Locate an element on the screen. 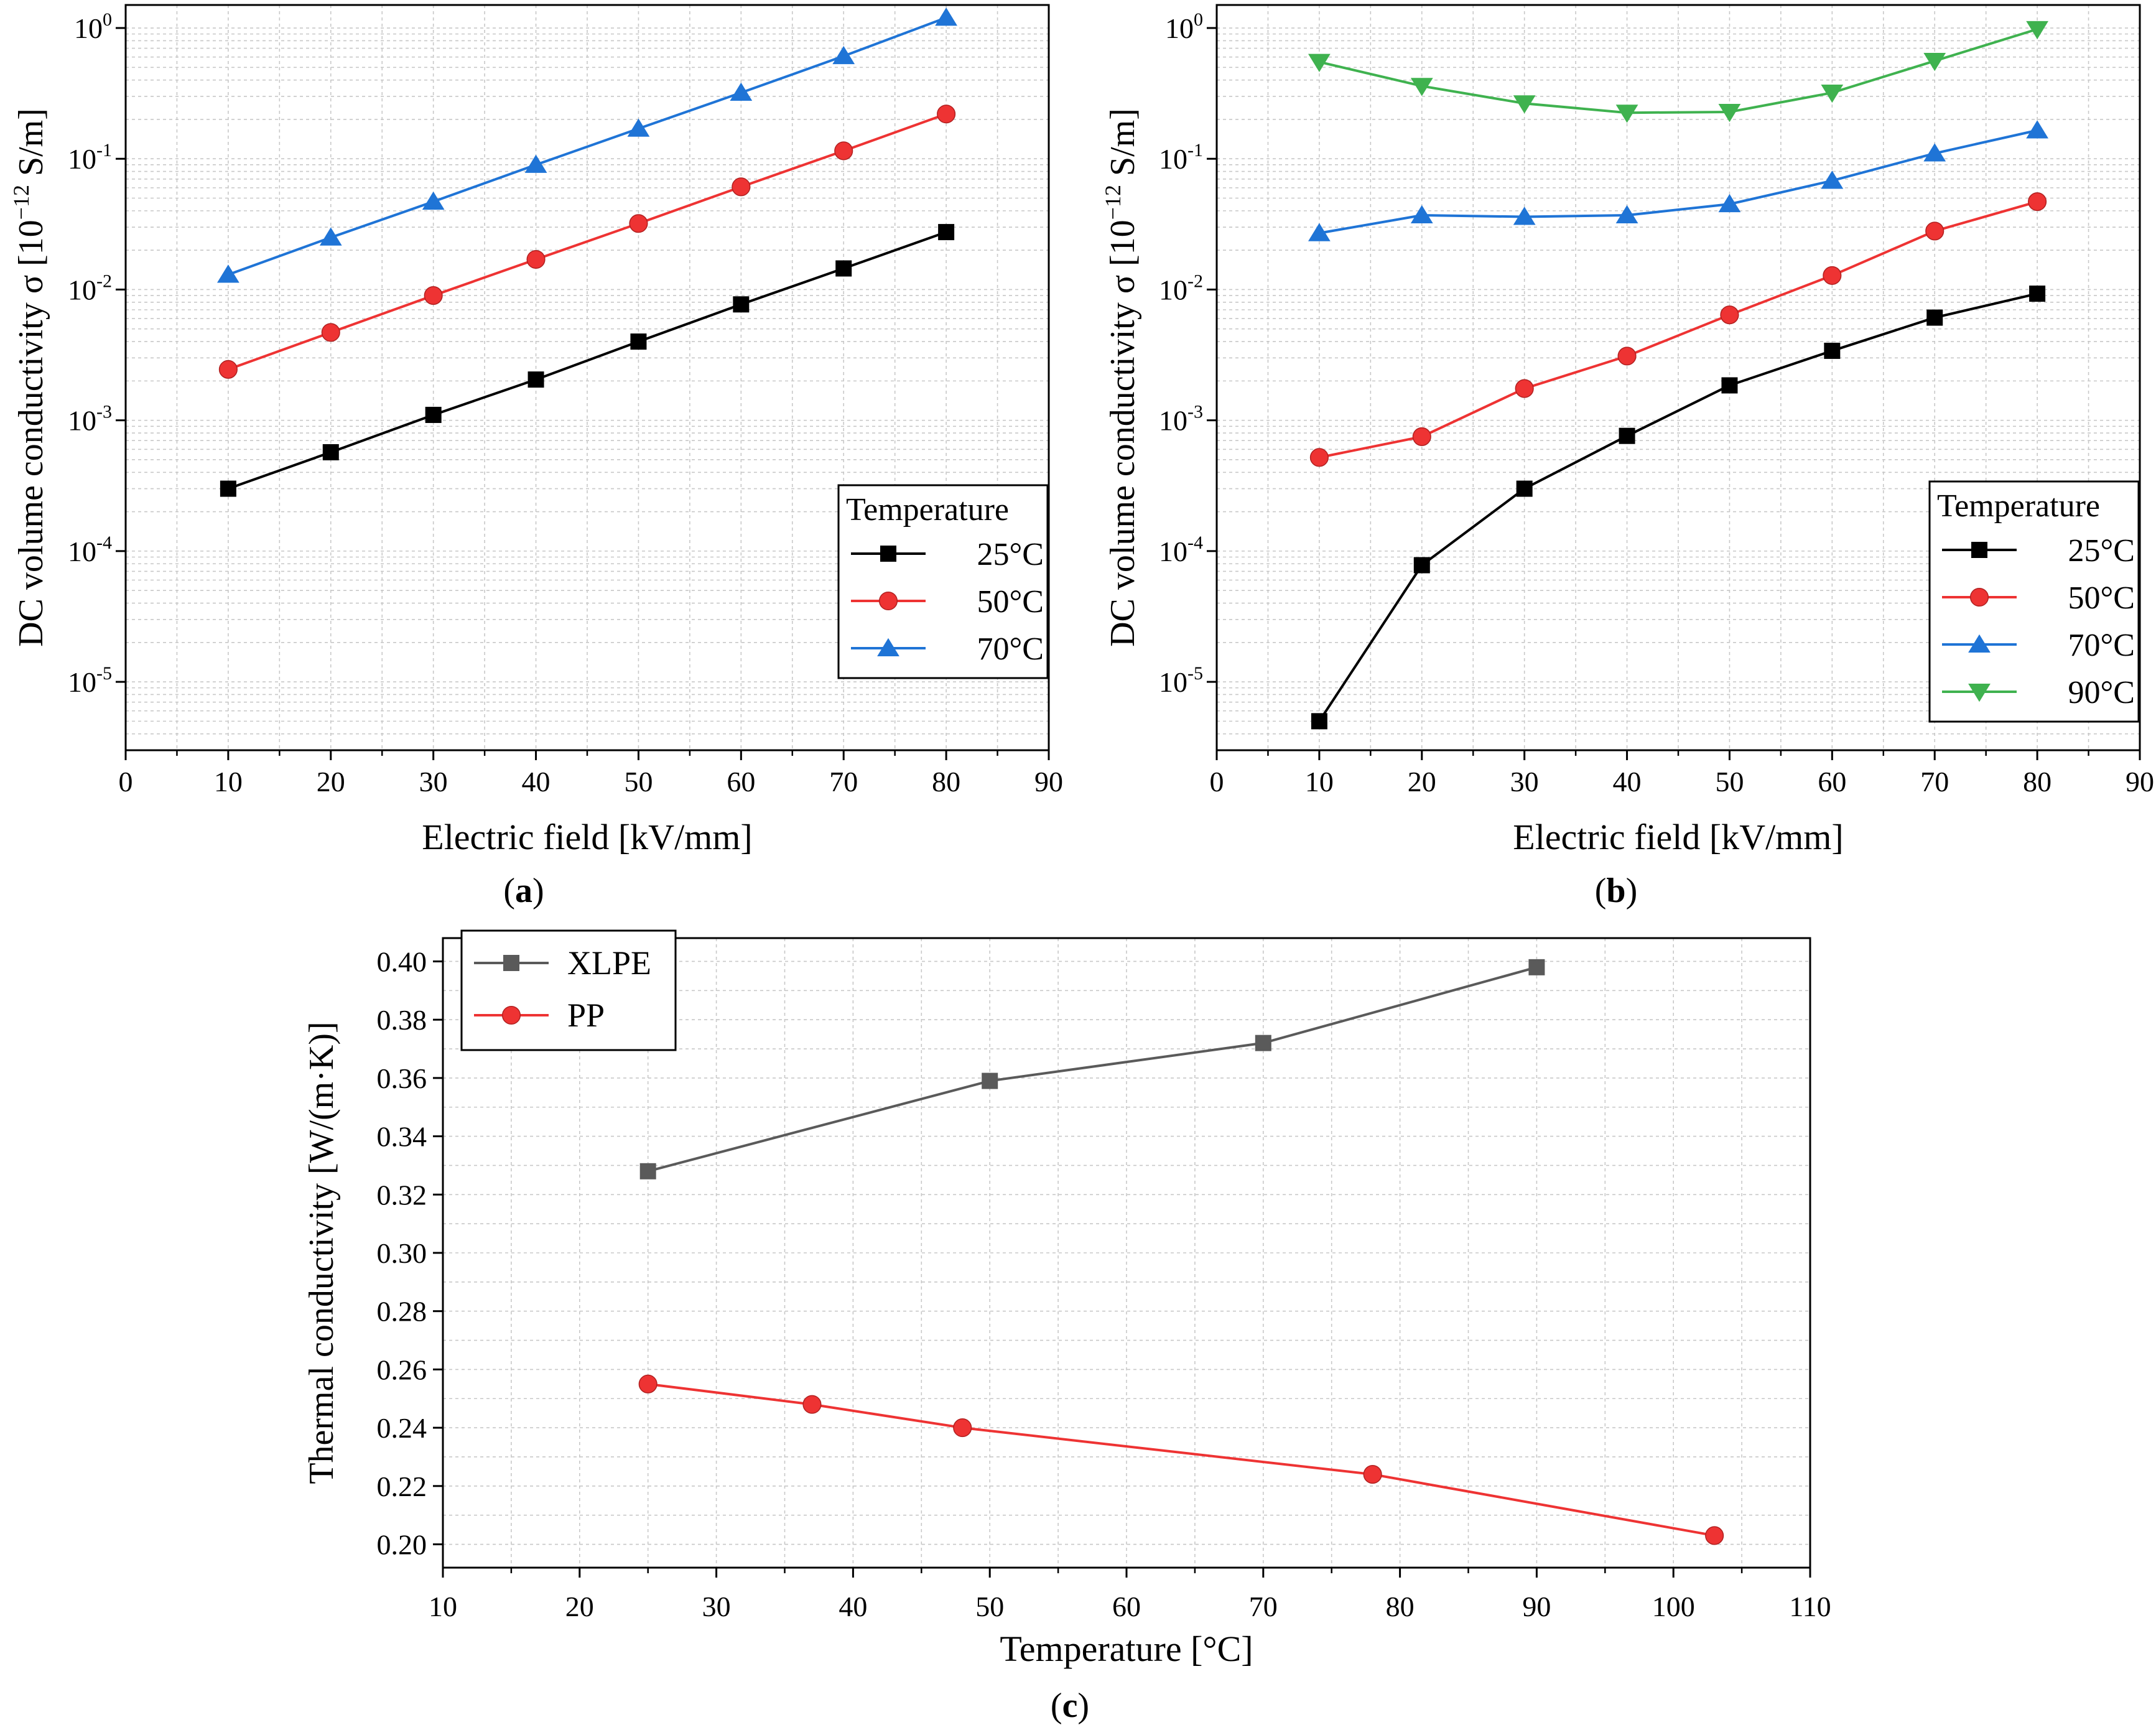 This screenshot has width=2156, height=1730. panel-label: (a) is located at coordinates (523, 891).